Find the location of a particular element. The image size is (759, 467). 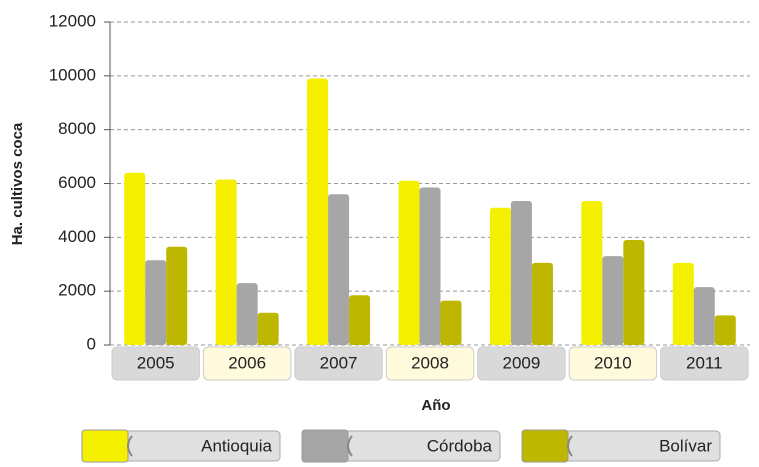

x-tick-label: 2005 is located at coordinates (156, 362).